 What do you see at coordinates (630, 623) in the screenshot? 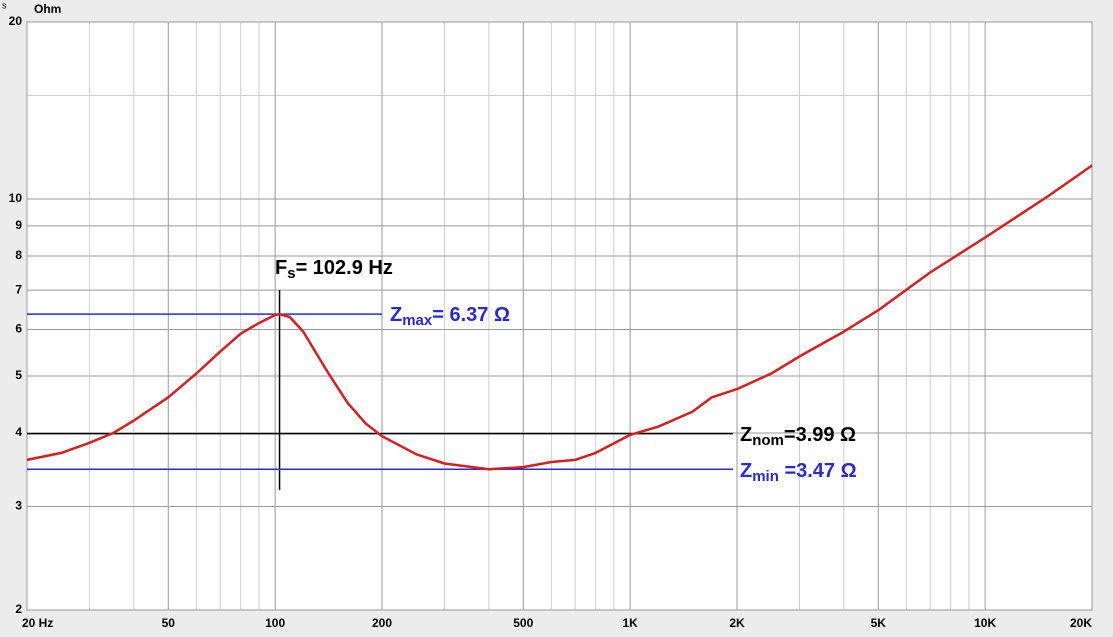
I see `x-tick-label: 1K` at bounding box center [630, 623].